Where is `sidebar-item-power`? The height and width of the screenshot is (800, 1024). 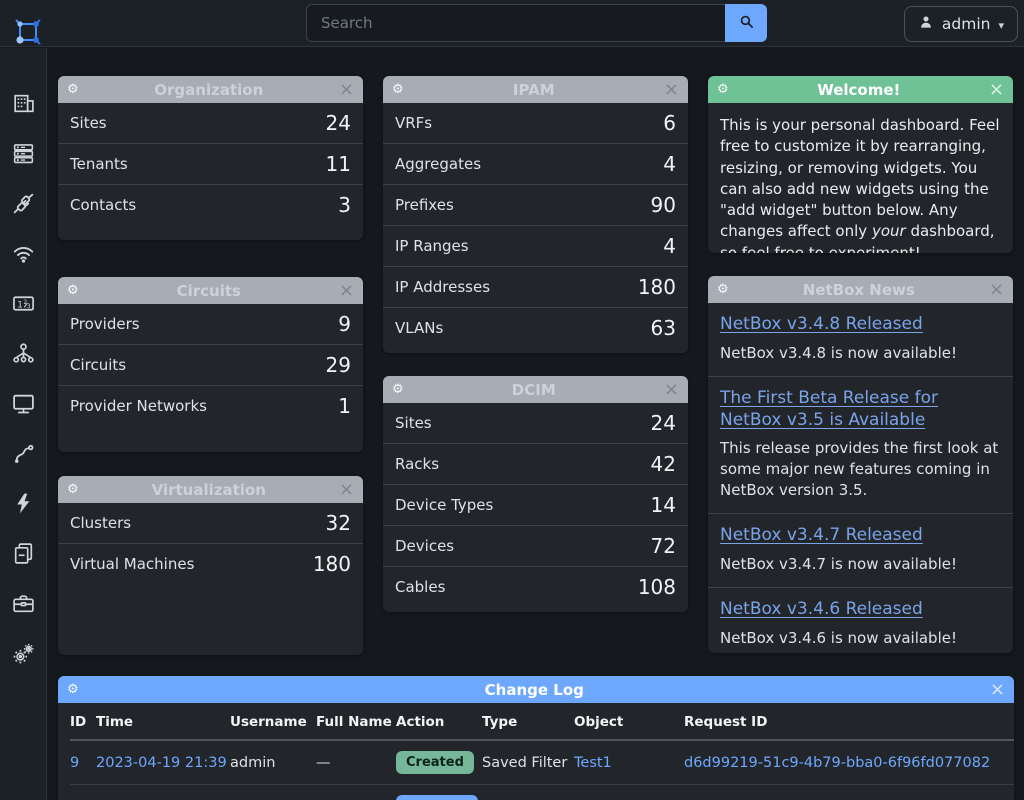
sidebar-item-power is located at coordinates (23, 503).